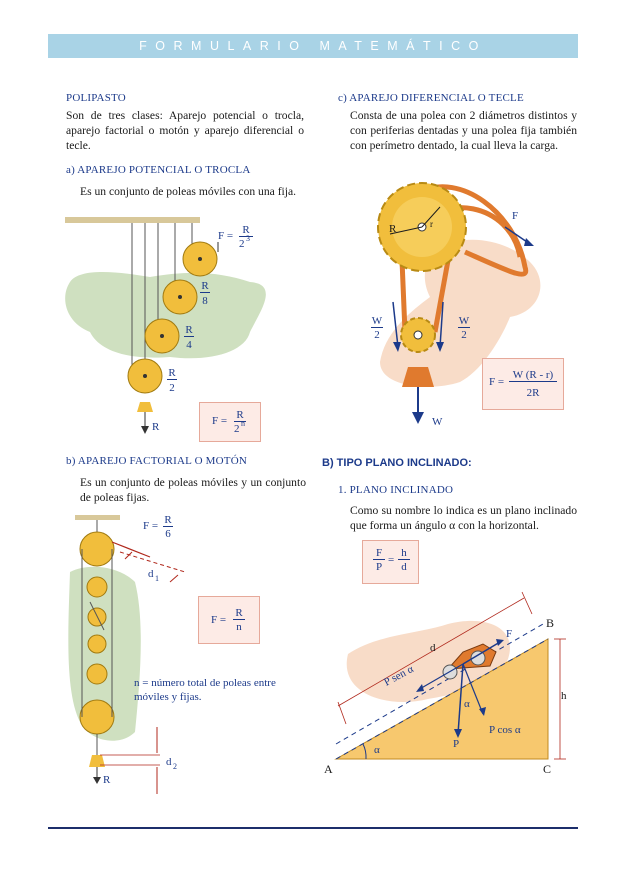  I want to click on incline-F: F, so click(509, 634).